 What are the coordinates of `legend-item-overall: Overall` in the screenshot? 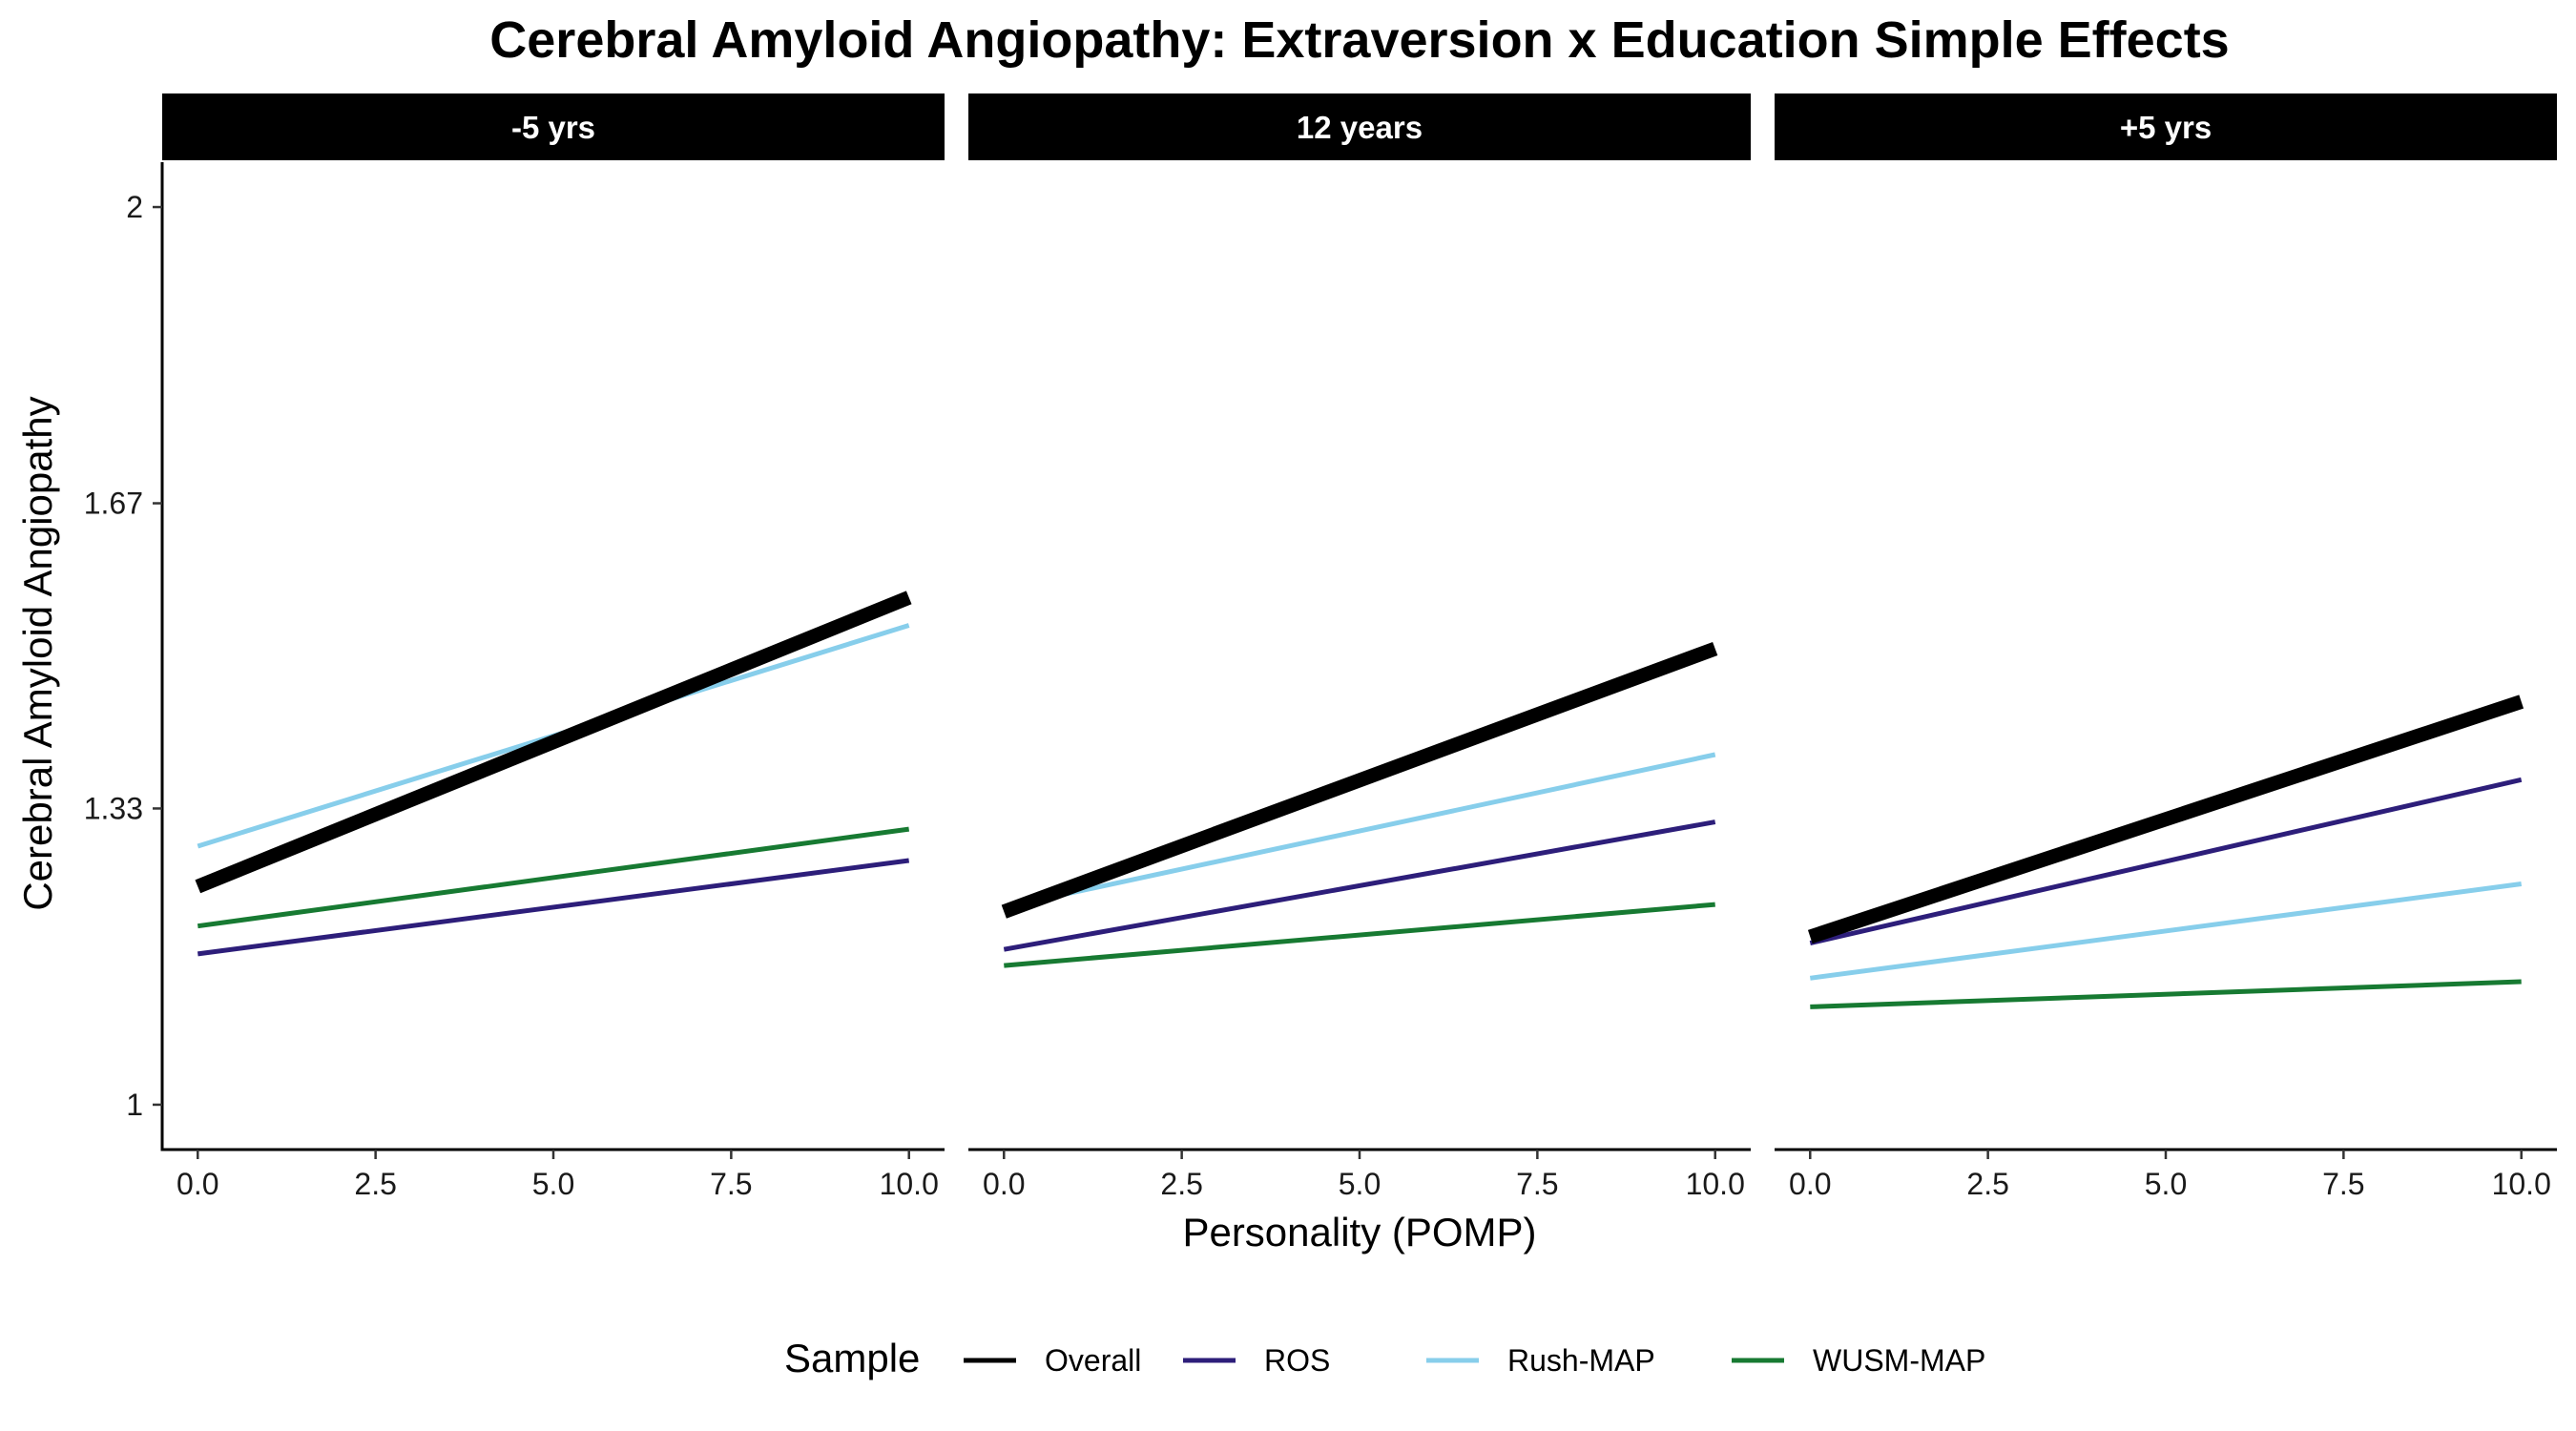 It's located at (1052, 1360).